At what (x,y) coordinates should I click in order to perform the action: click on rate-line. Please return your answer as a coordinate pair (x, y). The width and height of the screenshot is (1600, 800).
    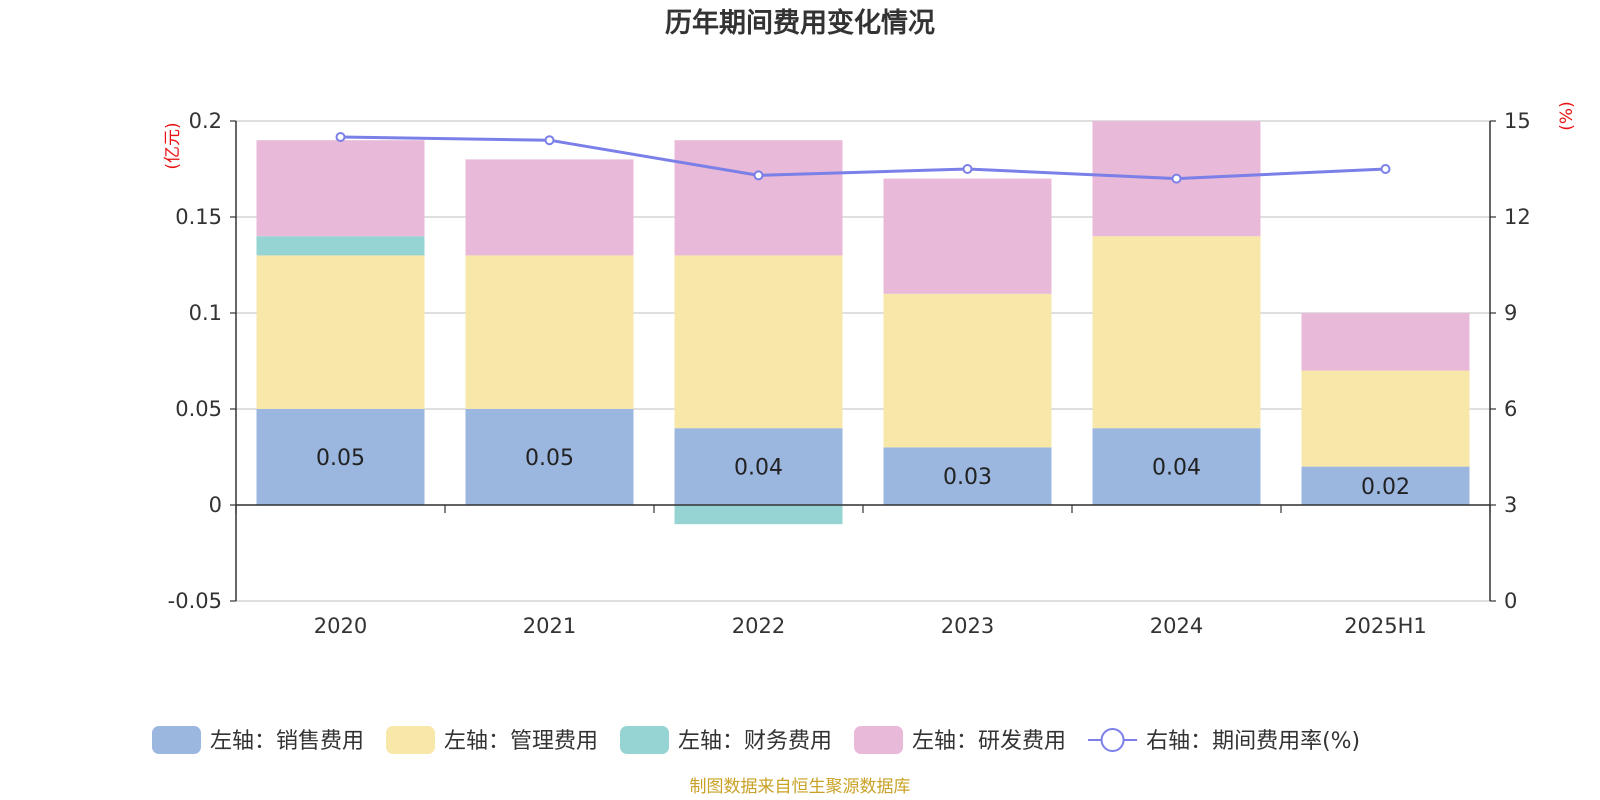
    Looking at the image, I should click on (863, 158).